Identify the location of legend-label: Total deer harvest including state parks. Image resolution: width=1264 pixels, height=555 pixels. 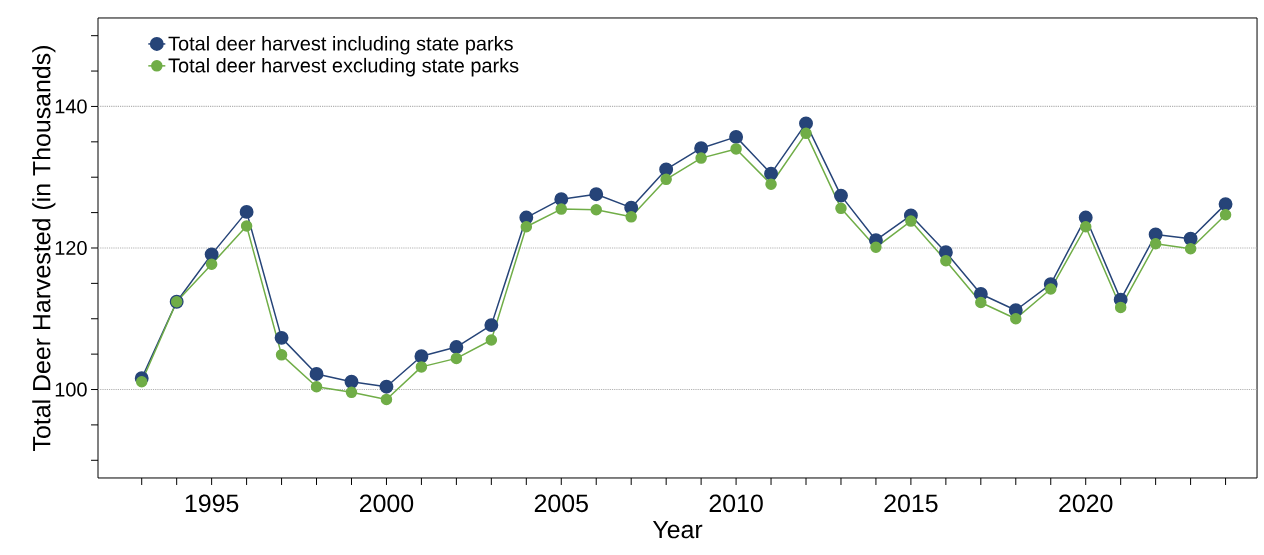
(340, 45).